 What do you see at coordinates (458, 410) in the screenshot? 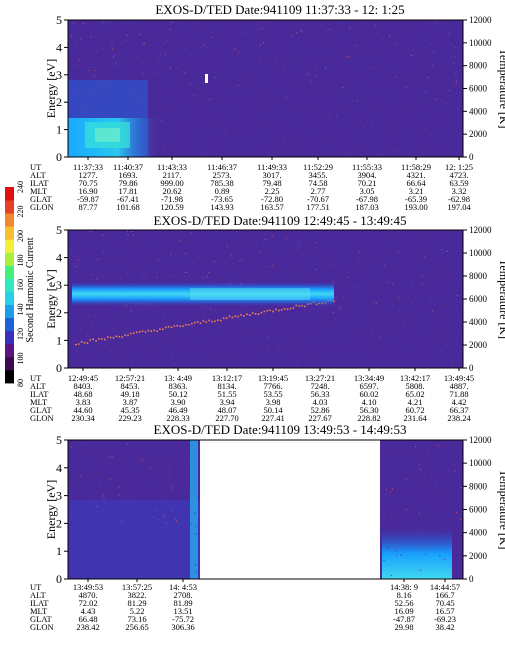
I see `table-cell: 66.37` at bounding box center [458, 410].